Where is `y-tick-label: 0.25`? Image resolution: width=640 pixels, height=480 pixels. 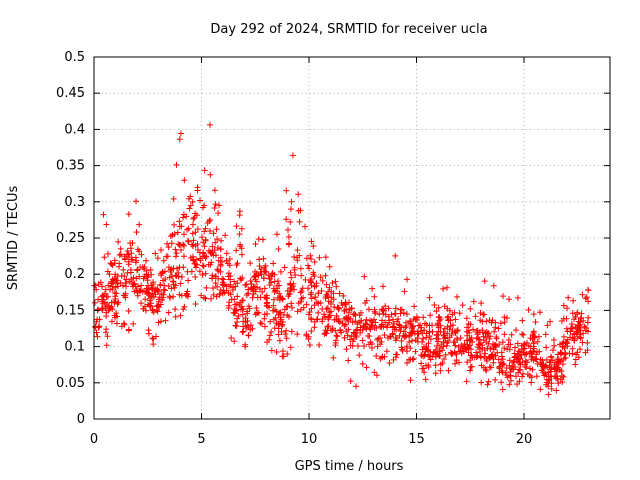
y-tick-label: 0.25 is located at coordinates (70, 238).